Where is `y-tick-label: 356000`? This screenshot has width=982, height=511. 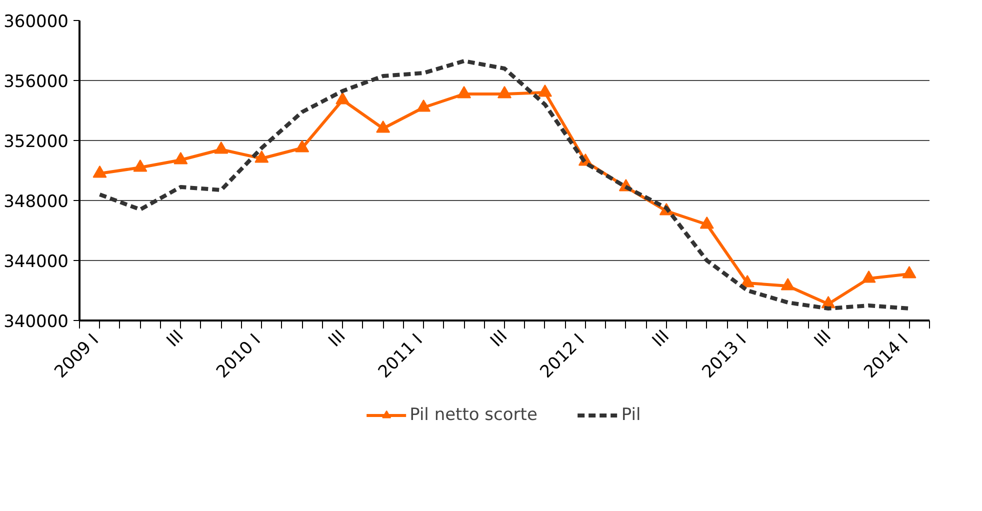
y-tick-label: 356000 is located at coordinates (36, 82).